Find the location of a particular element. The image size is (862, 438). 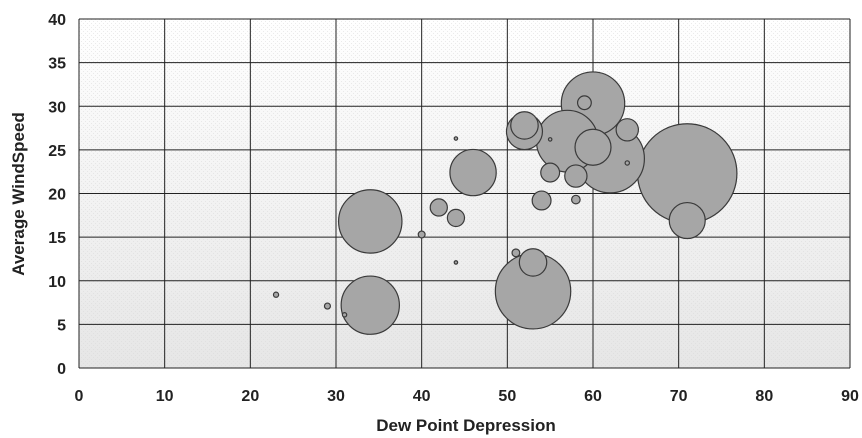

x-tick-label: 80 is located at coordinates (764, 396).